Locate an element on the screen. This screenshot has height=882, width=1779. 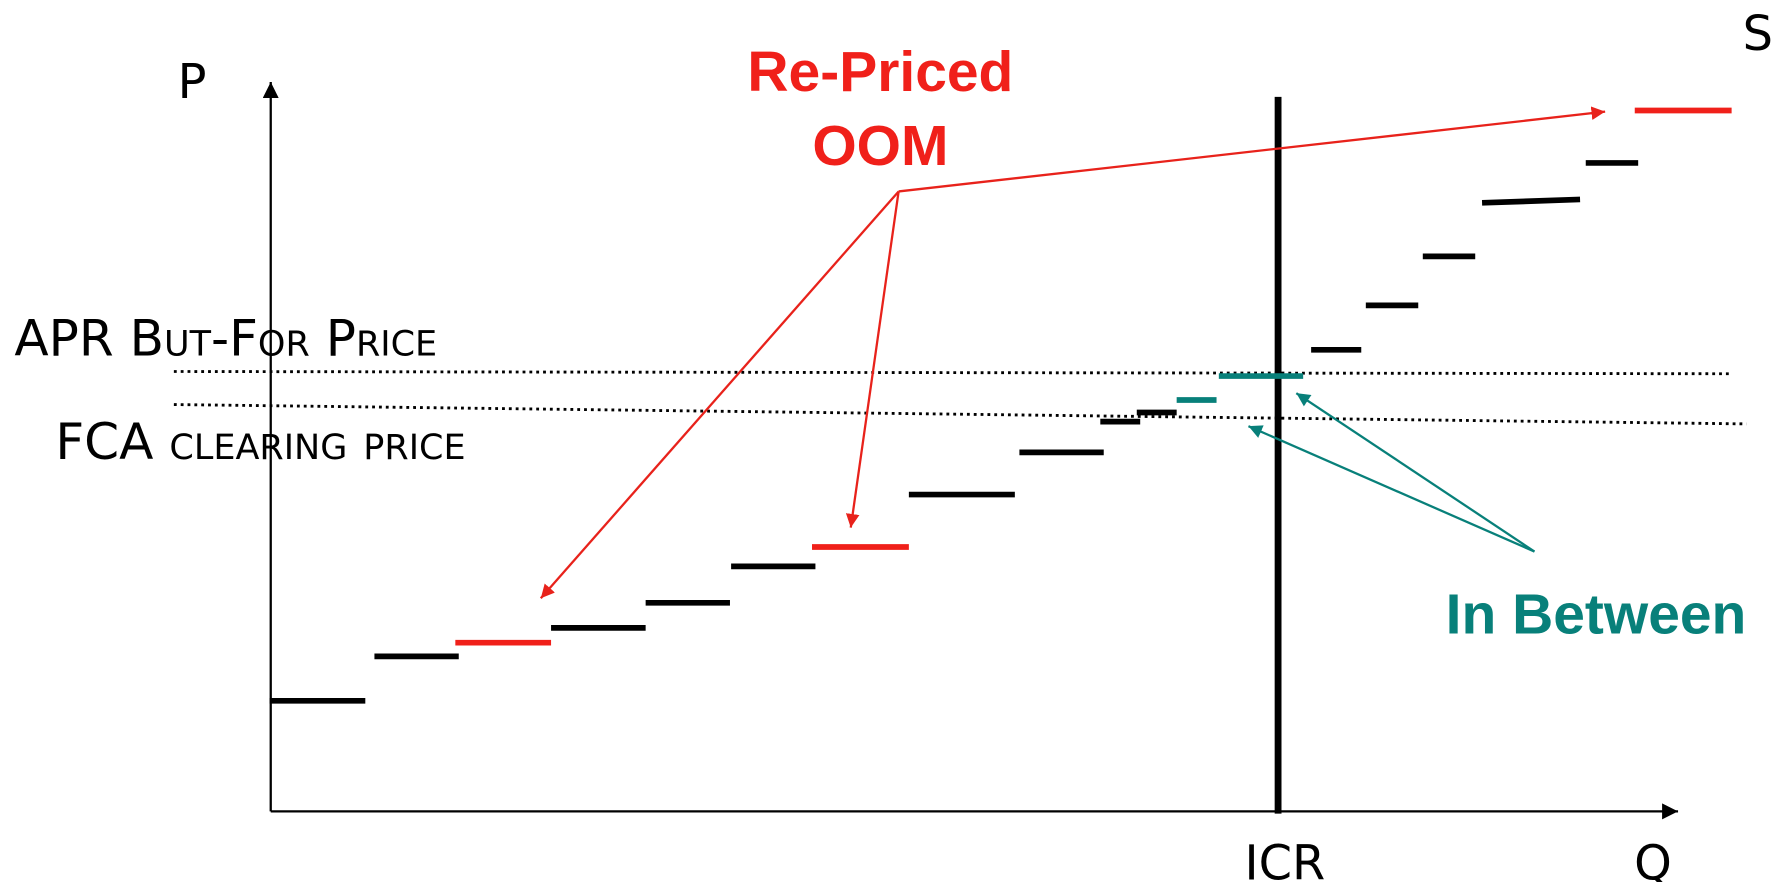
between-arrows is located at coordinates (1391, 472).